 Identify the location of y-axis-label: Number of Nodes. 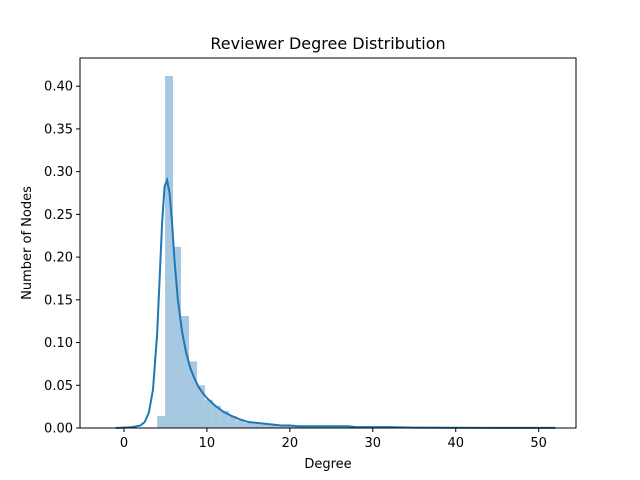
(27, 243).